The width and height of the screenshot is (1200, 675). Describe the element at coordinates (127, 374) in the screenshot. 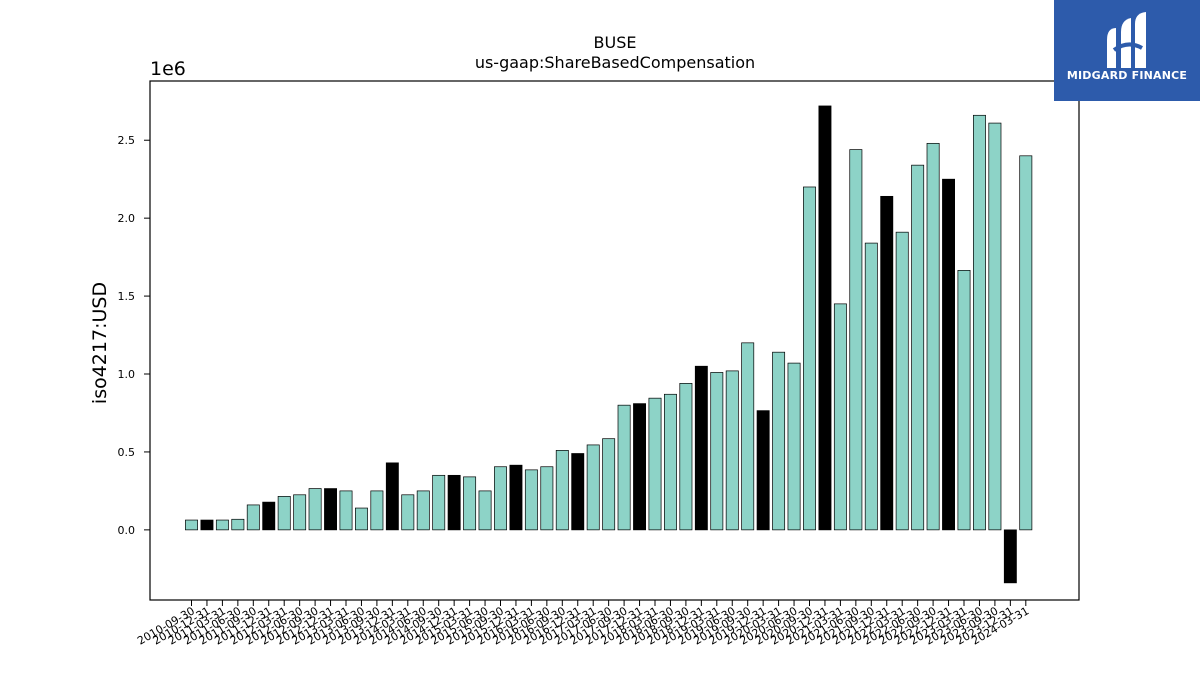

I see `y-tick-label: 1.0` at that location.